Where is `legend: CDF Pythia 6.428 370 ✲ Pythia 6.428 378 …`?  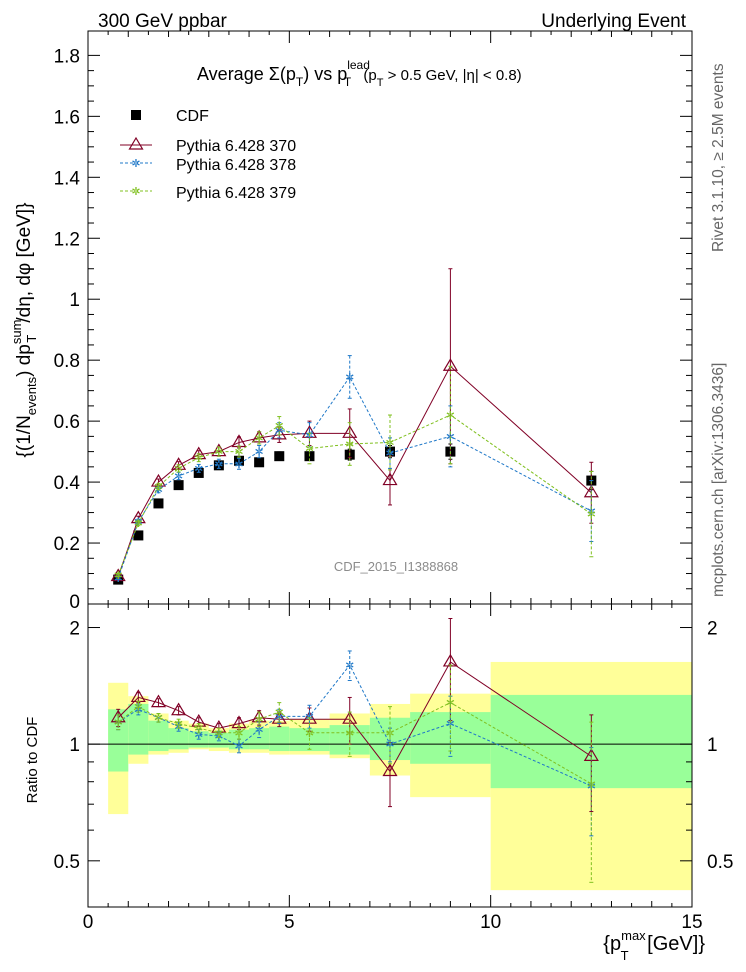
legend: CDF Pythia 6.428 370 ✲ Pythia 6.428 378 … is located at coordinates (208, 155).